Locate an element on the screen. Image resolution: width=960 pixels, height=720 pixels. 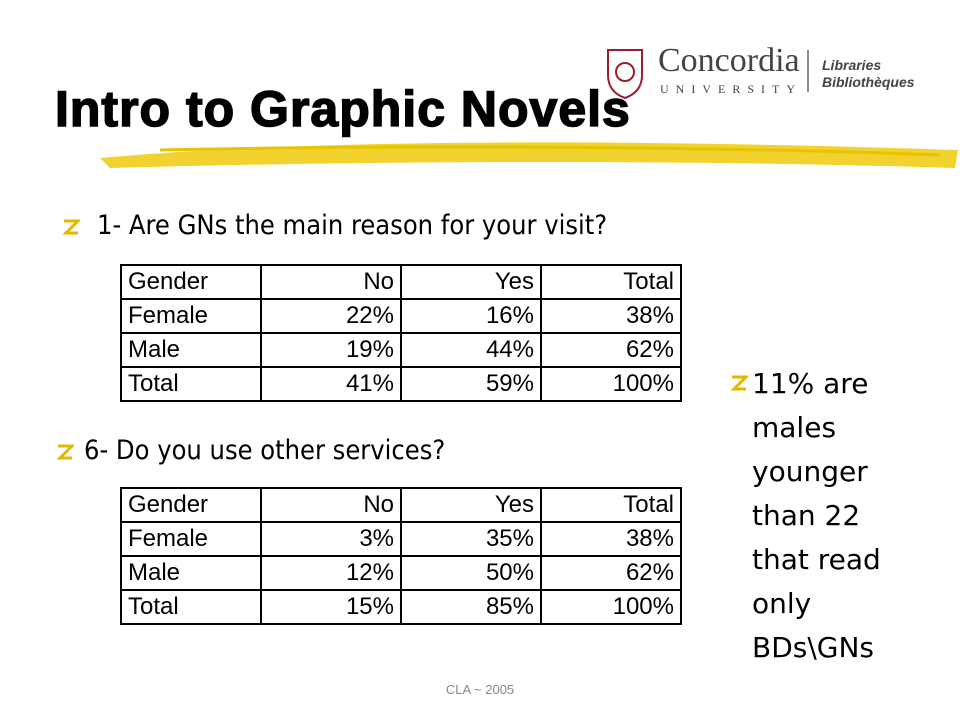
title: Intro to Graphic Novels is located at coordinates (342, 109).